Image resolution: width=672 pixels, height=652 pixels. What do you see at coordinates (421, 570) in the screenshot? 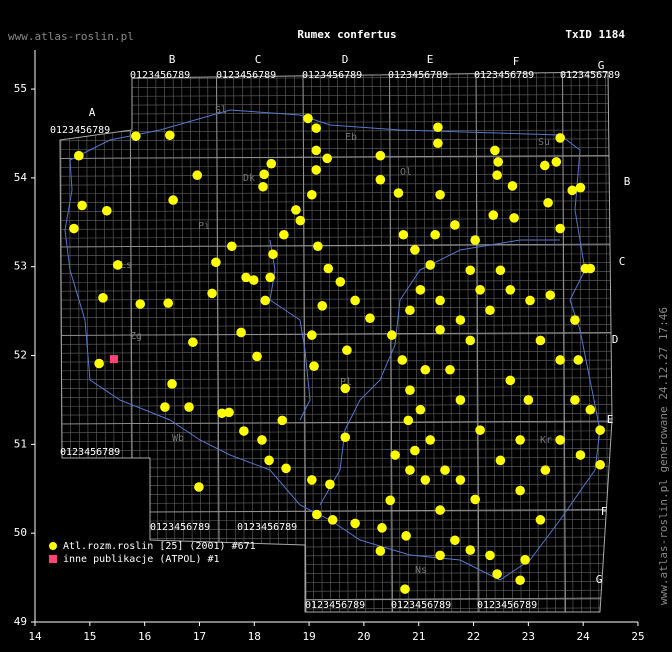
I see `region-label: Ns` at bounding box center [421, 570].